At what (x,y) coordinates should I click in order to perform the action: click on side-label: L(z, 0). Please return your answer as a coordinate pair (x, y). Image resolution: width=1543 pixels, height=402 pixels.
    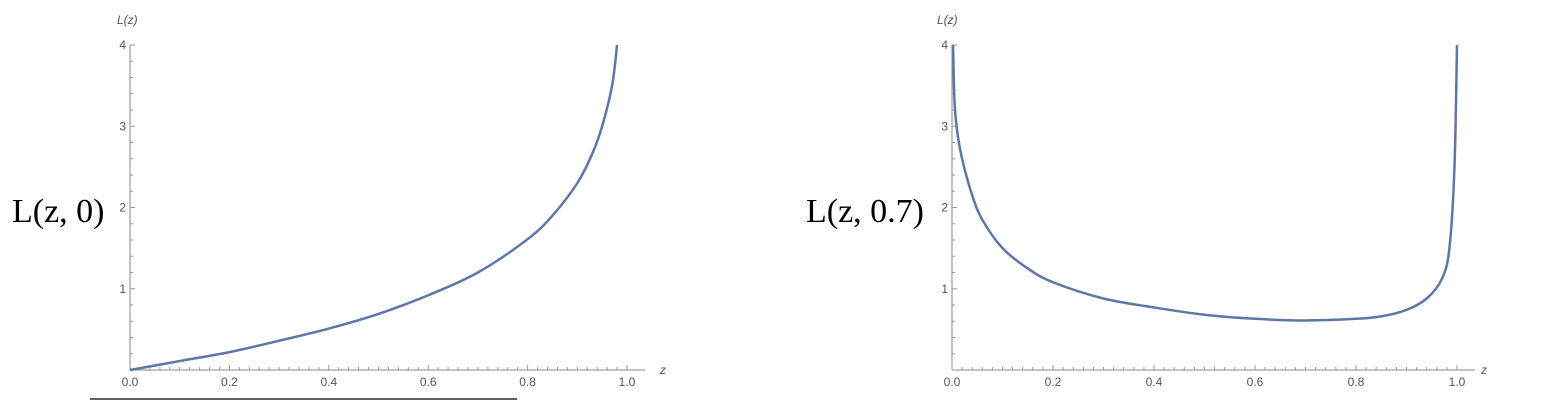
    Looking at the image, I should click on (58, 211).